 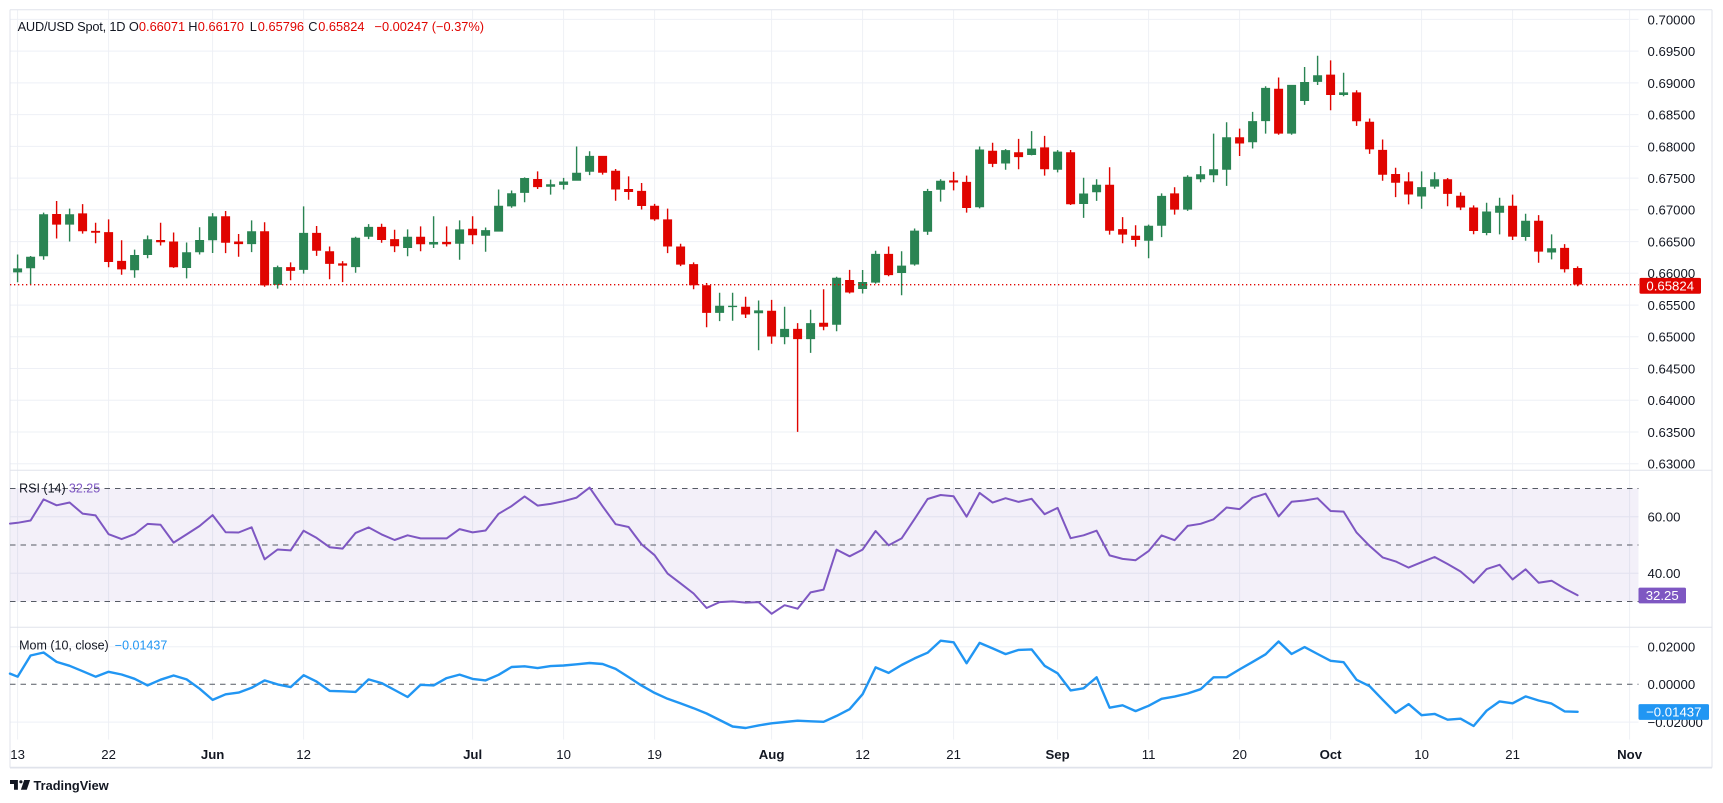 I want to click on svg-text: 0.63000, so click(x=1672, y=464).